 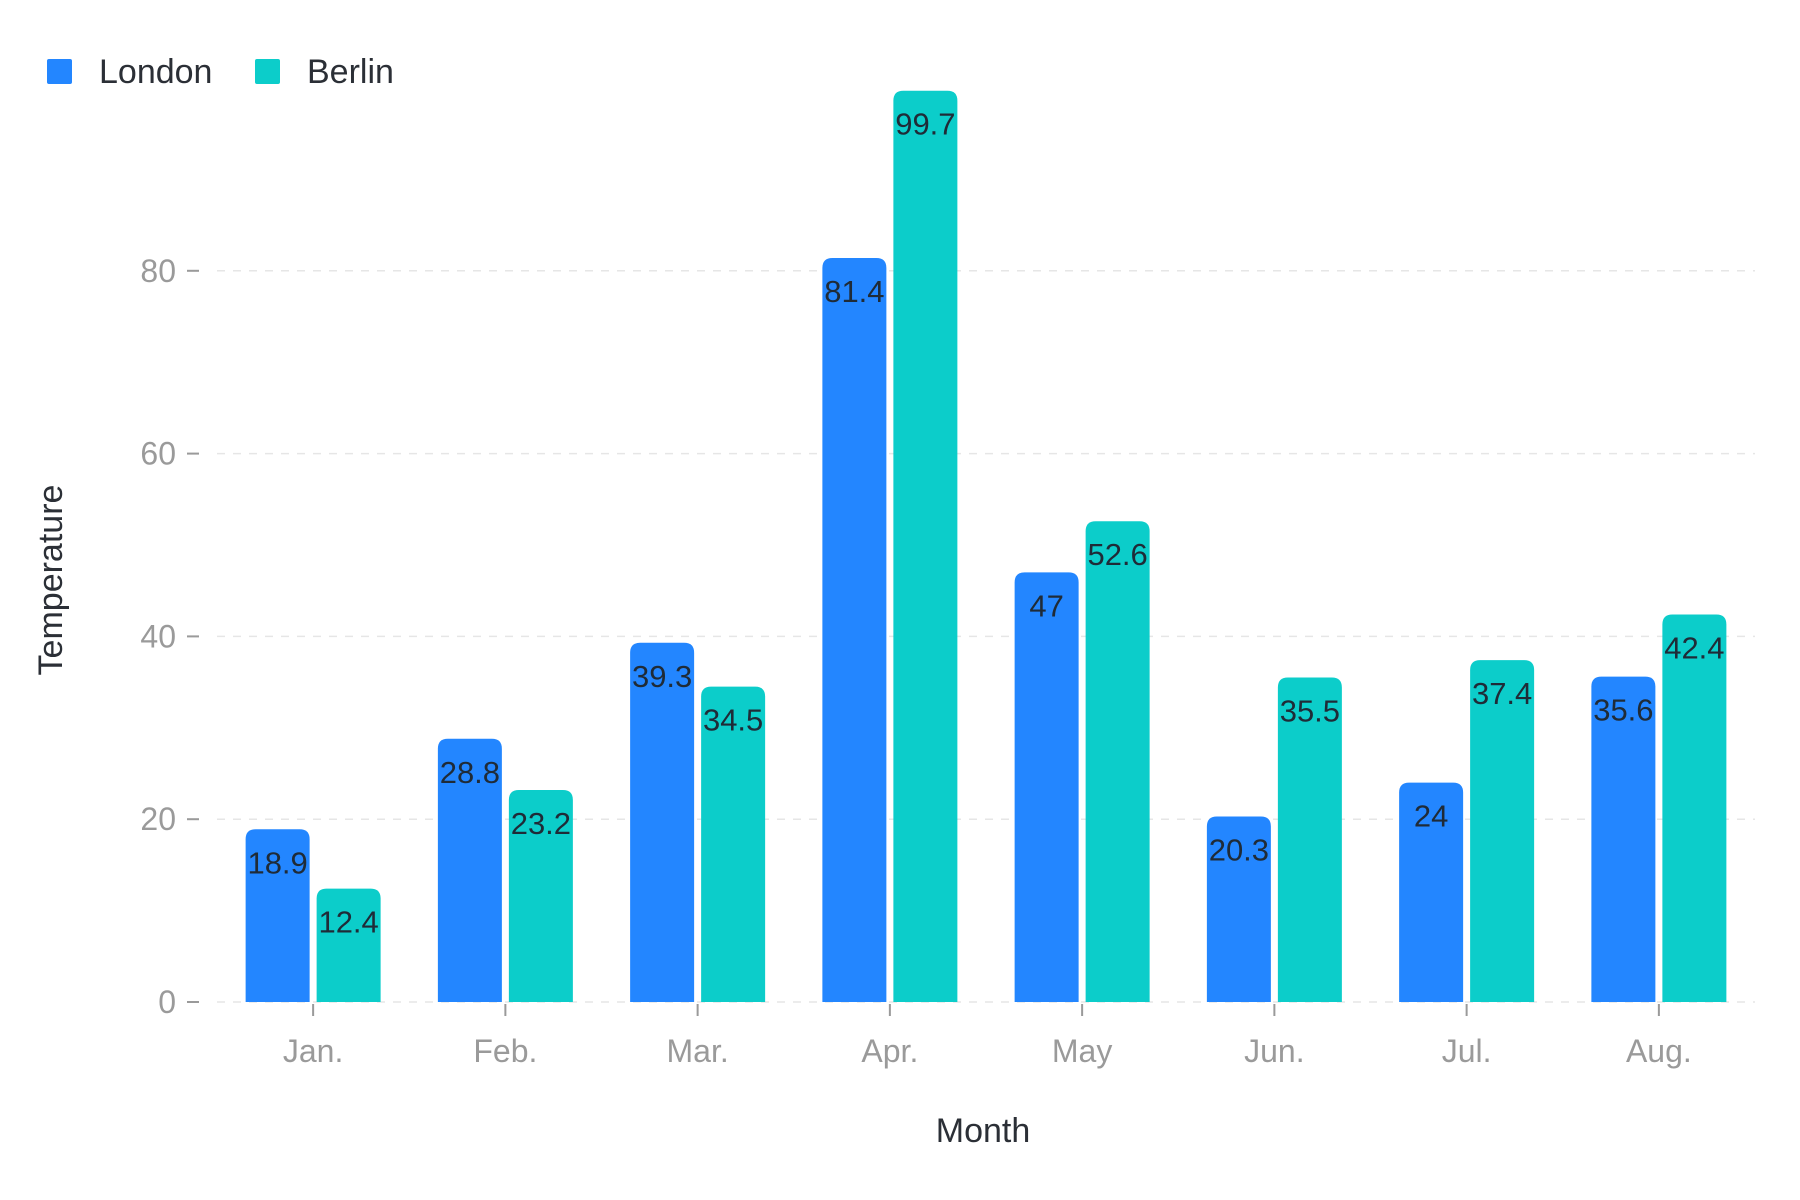 I want to click on x-tick-label-1: Feb., so click(x=505, y=1051).